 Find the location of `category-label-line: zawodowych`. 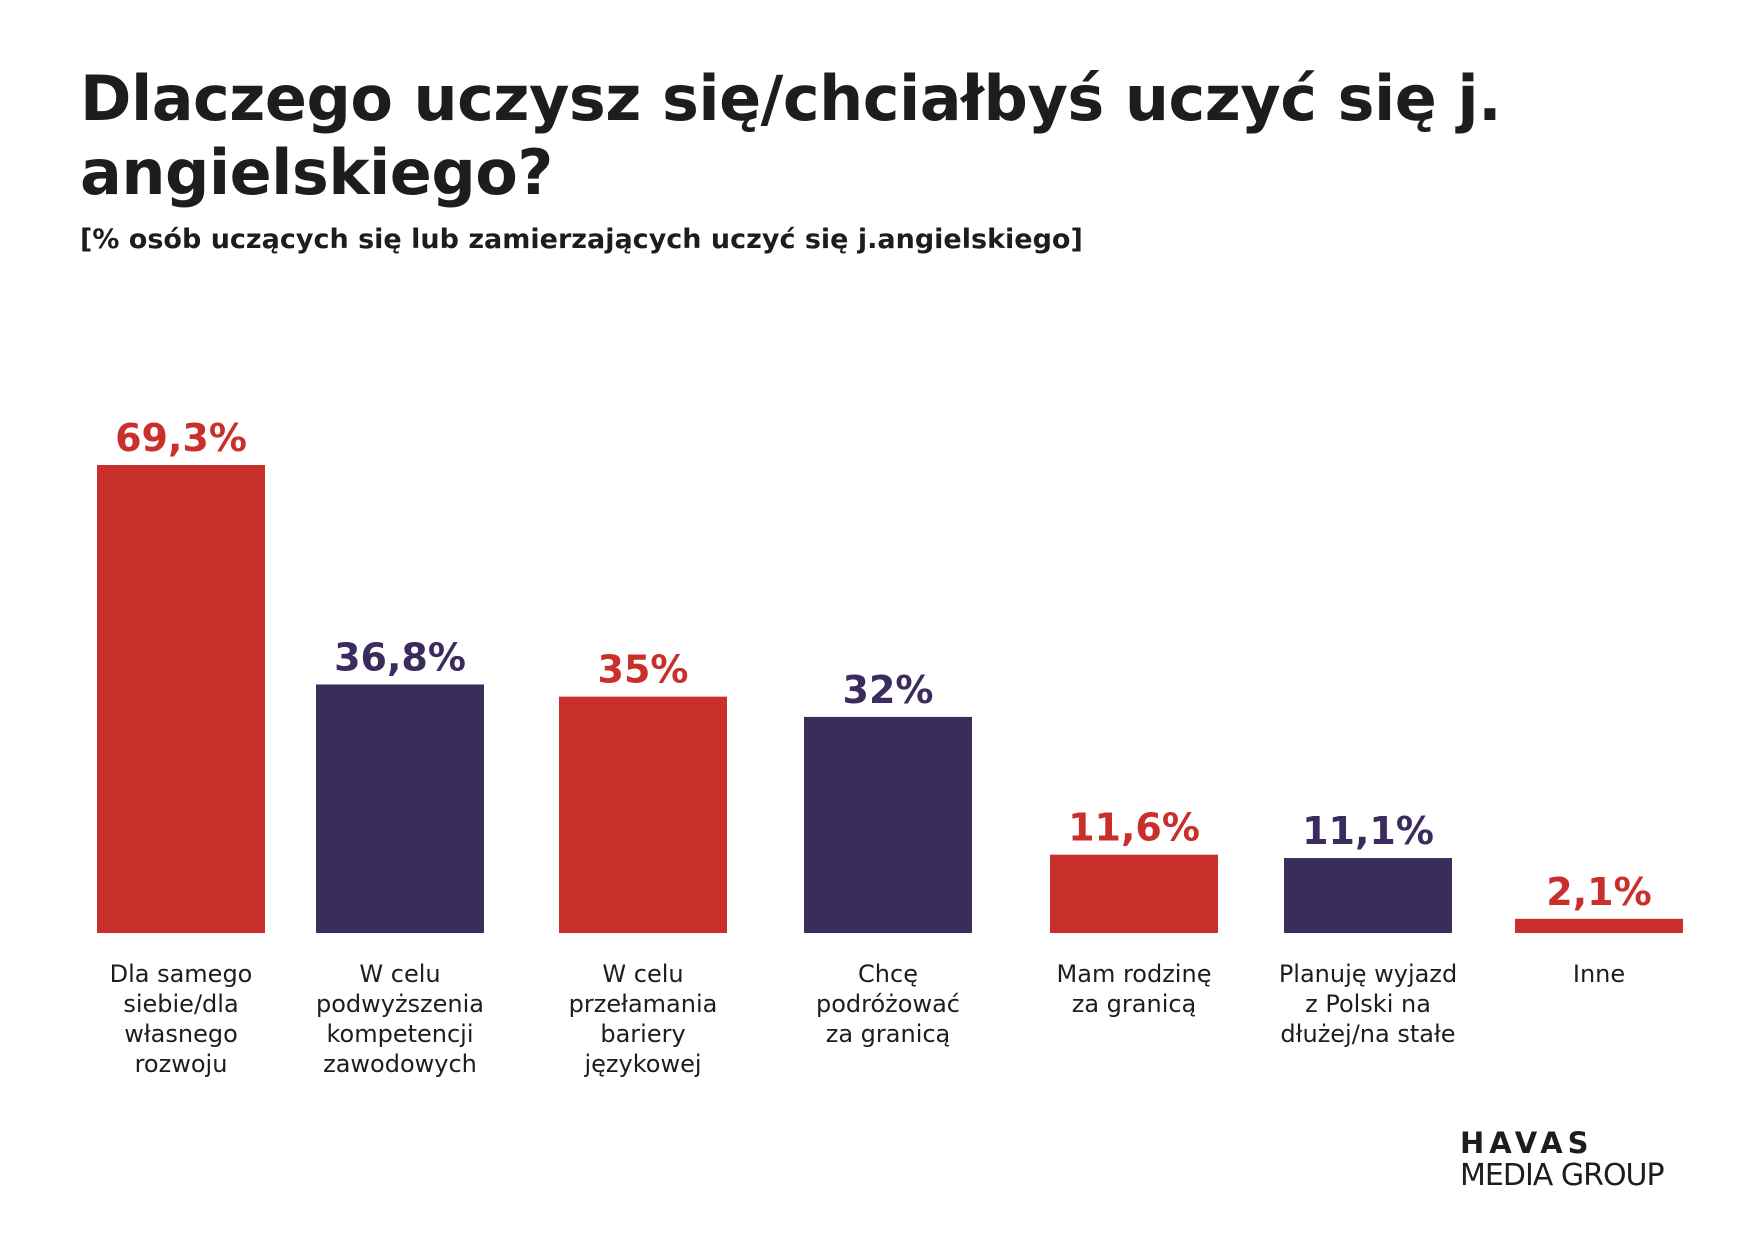

category-label-line: zawodowych is located at coordinates (400, 1064).